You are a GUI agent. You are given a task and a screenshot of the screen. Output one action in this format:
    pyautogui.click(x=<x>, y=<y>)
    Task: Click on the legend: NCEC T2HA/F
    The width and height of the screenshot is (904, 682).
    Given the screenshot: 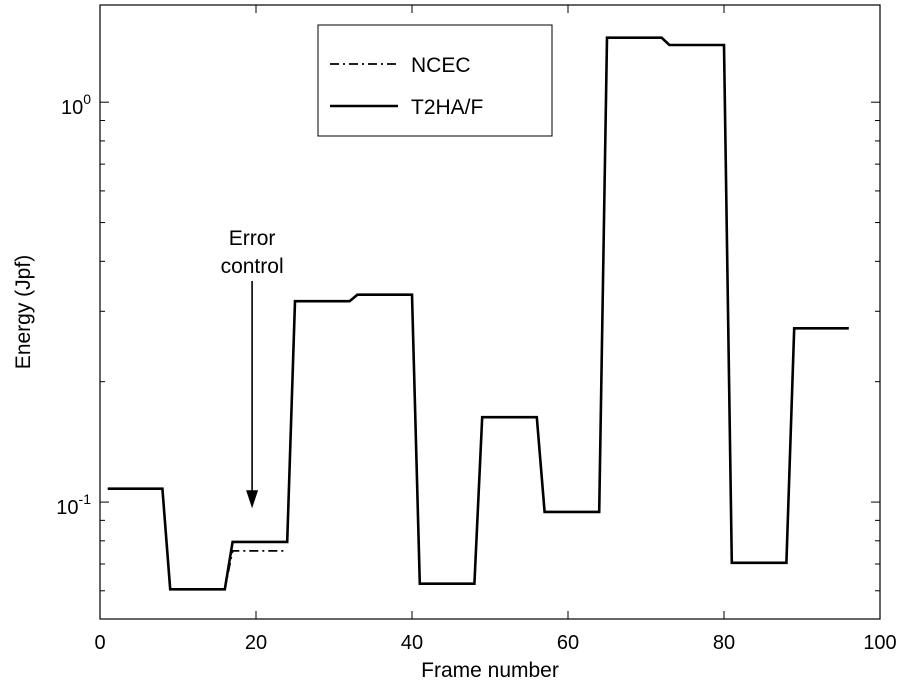 What is the action you would take?
    pyautogui.click(x=435, y=80)
    